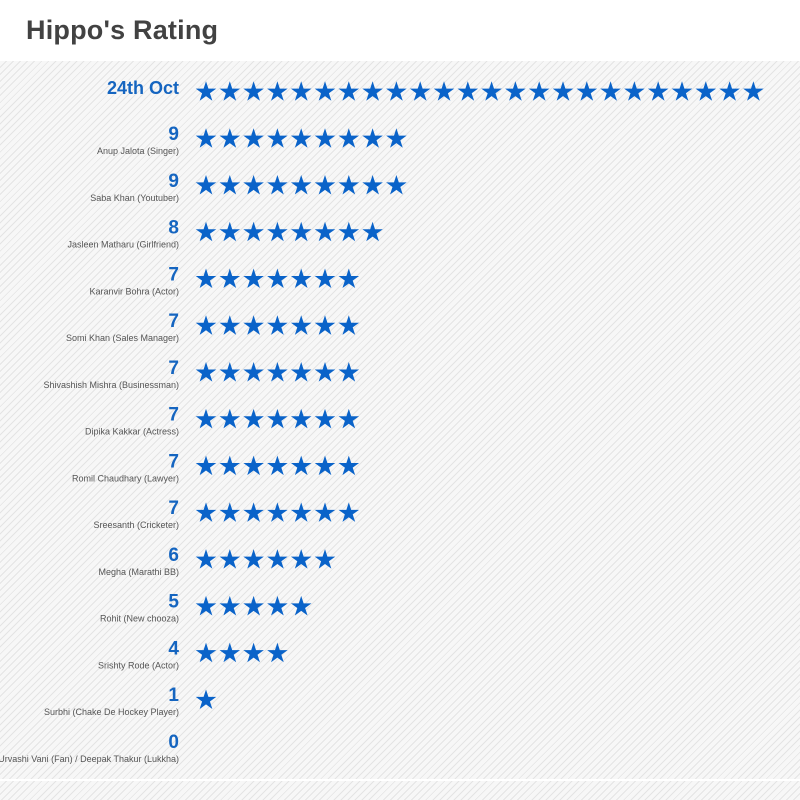 This screenshot has width=800, height=800. Describe the element at coordinates (123, 245) in the screenshot. I see `contestant-name-label: Jasleen Matharu (Girlfriend)` at that location.